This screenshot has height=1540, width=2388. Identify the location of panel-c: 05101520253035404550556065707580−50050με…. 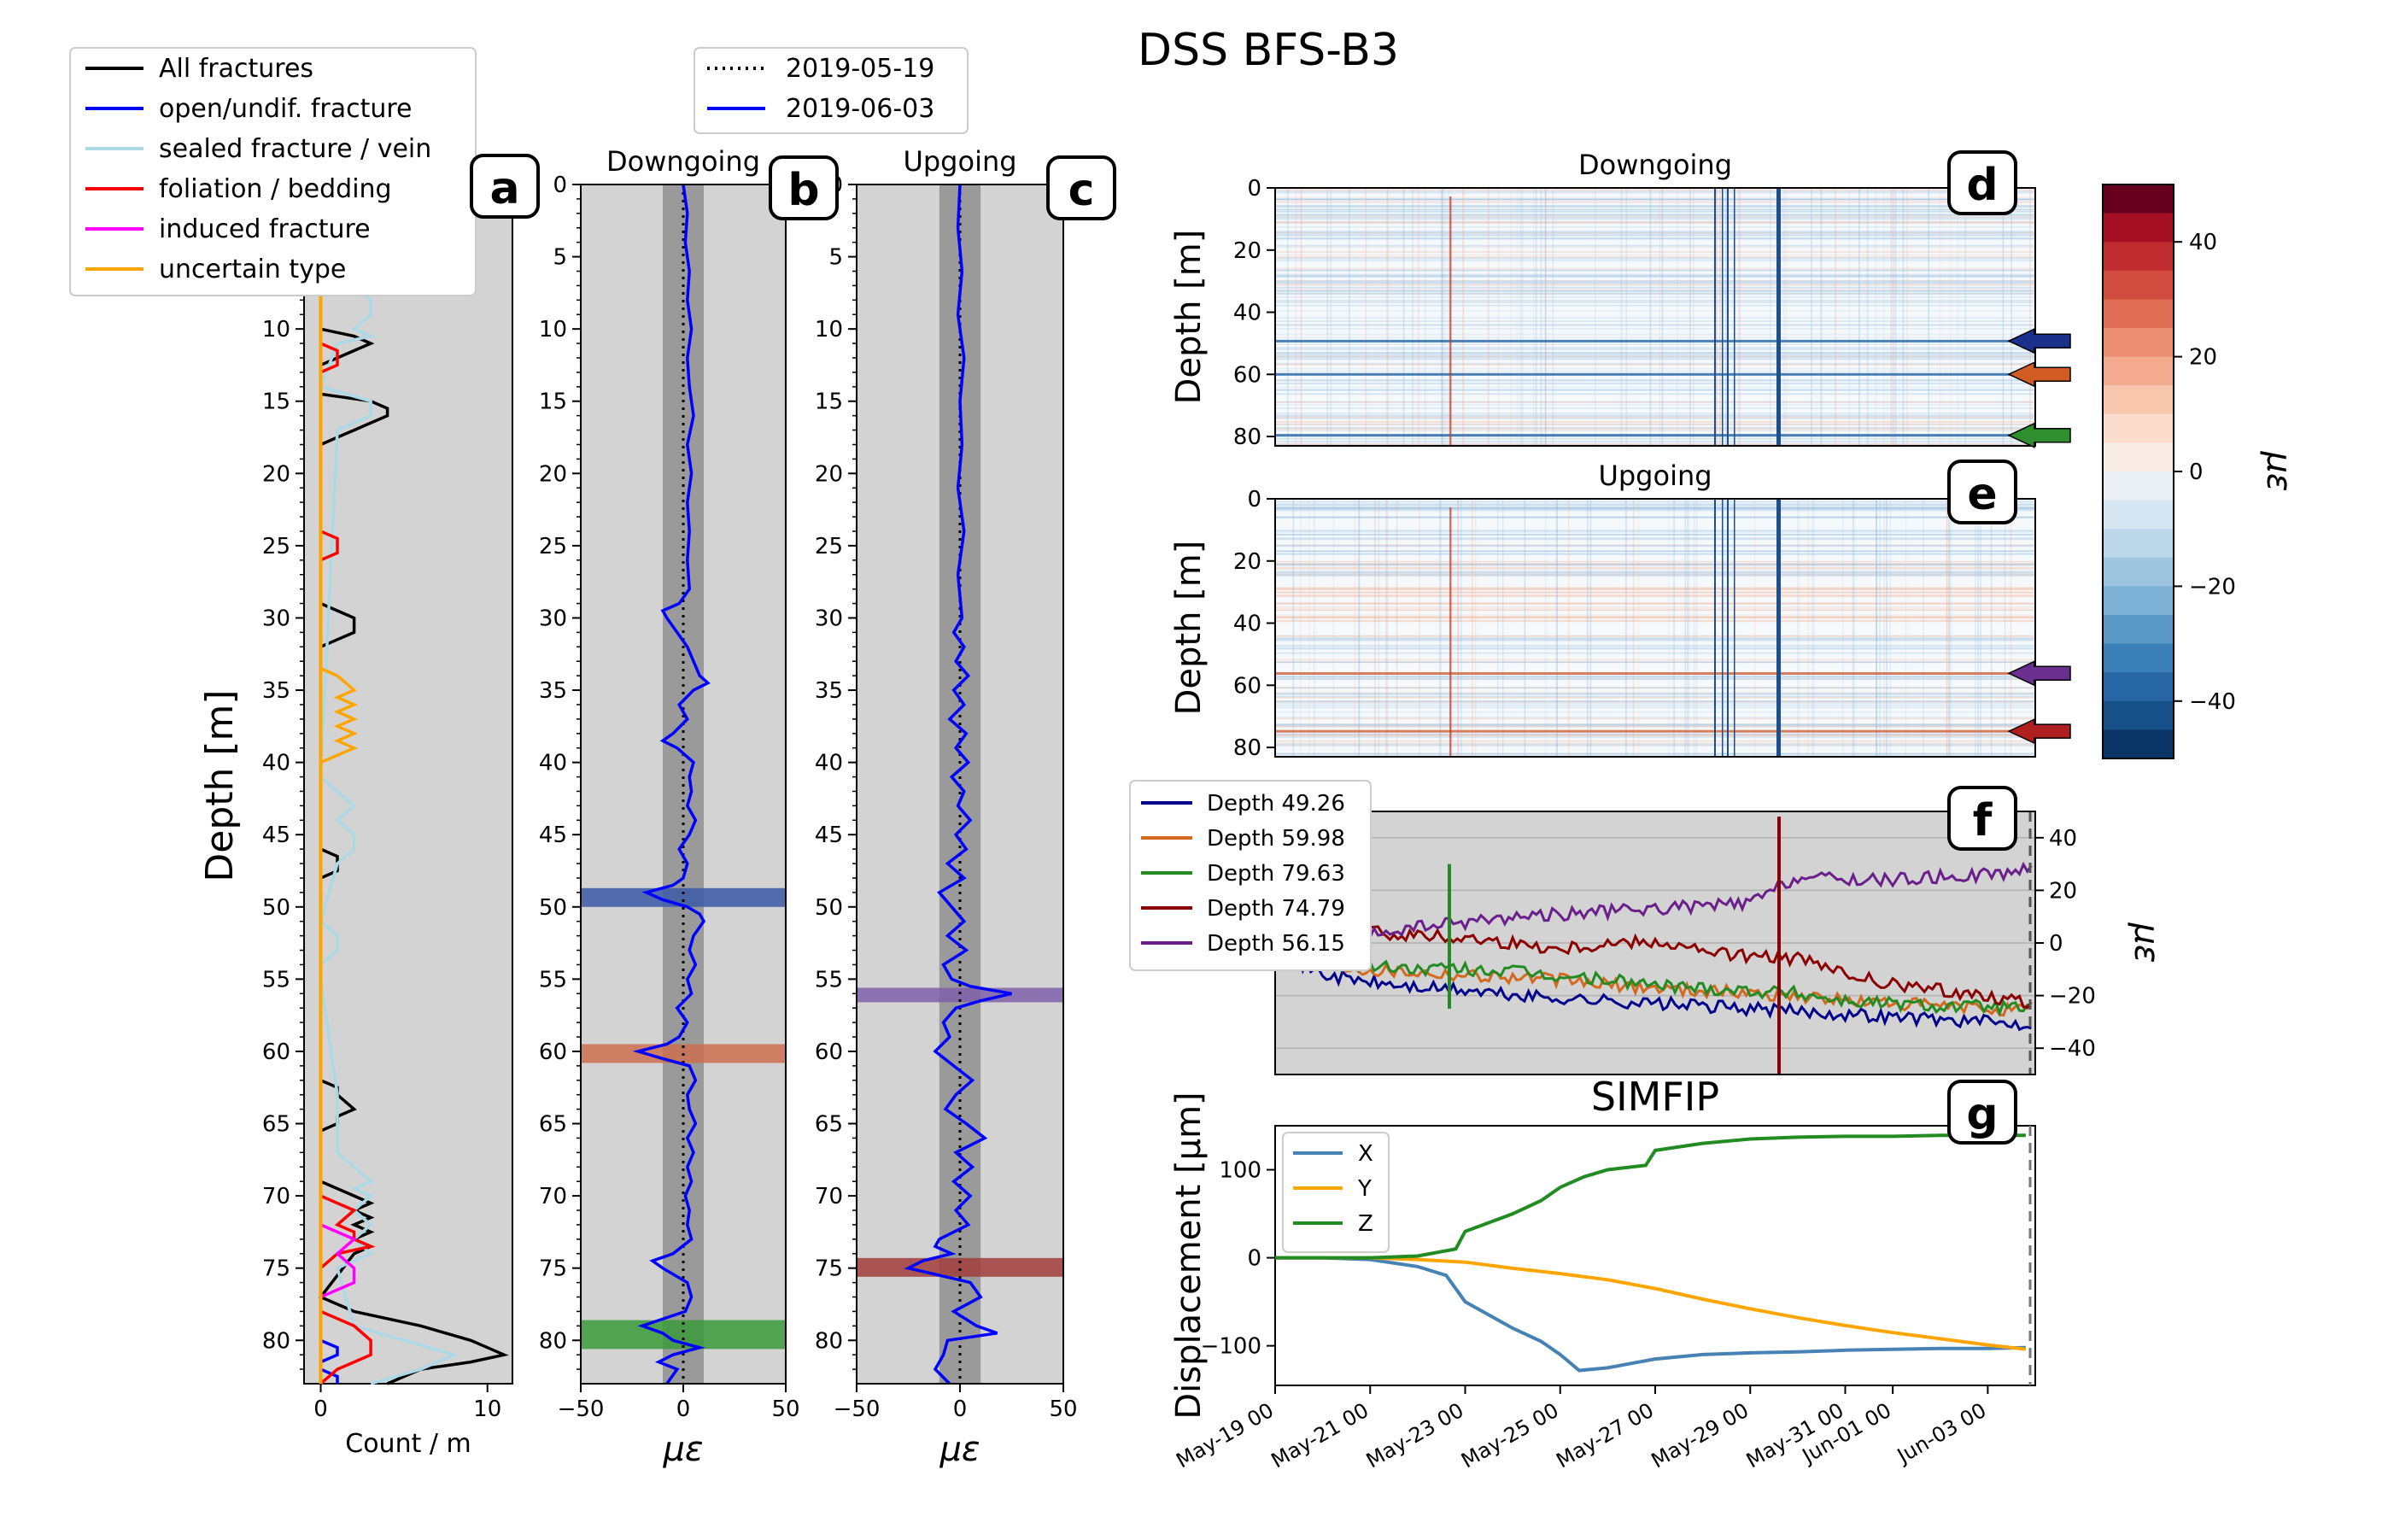
(947, 807).